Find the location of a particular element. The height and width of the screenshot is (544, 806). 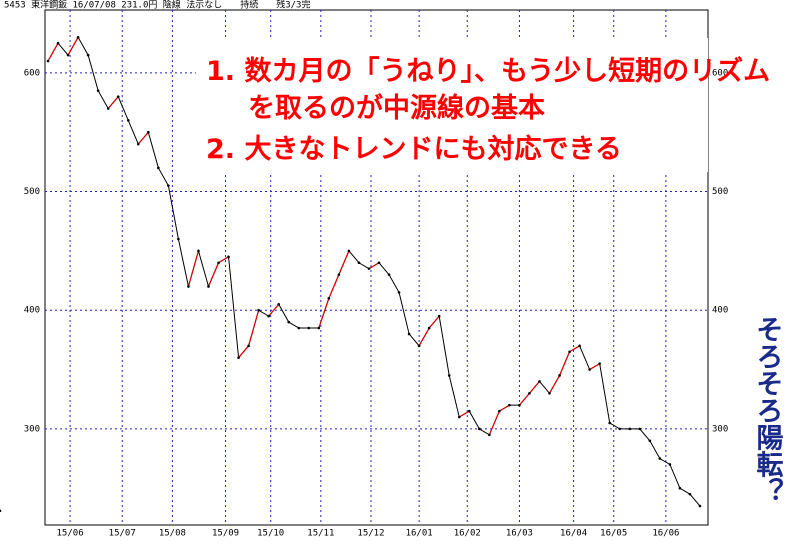

y2-tick-label: 400 is located at coordinates (720, 311).